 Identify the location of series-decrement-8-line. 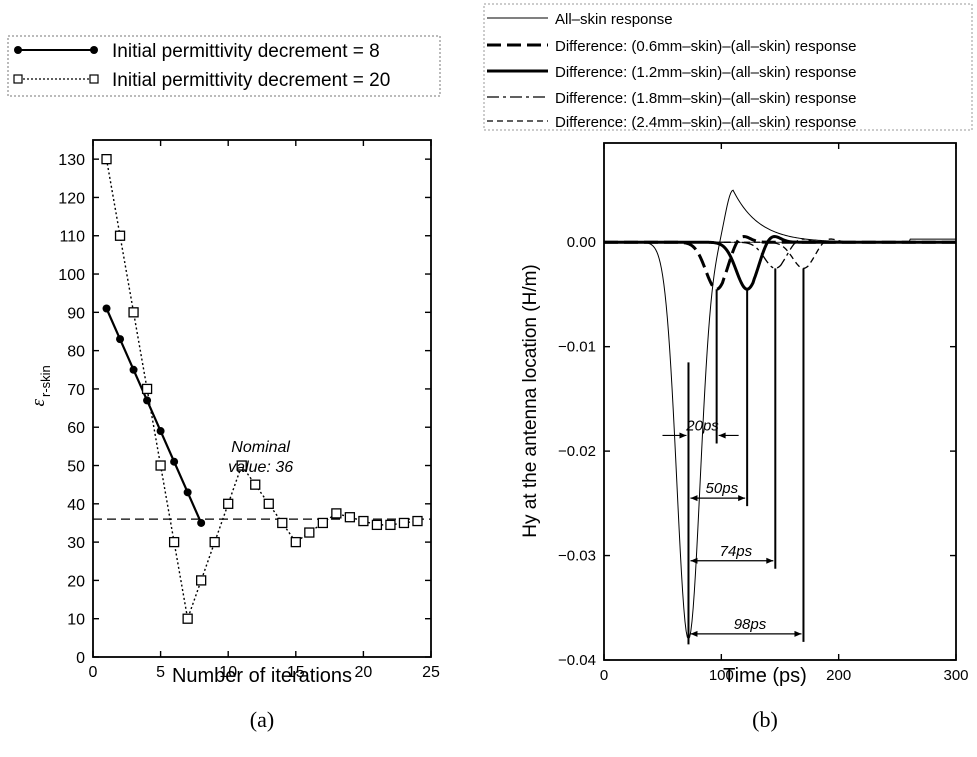
(154, 416).